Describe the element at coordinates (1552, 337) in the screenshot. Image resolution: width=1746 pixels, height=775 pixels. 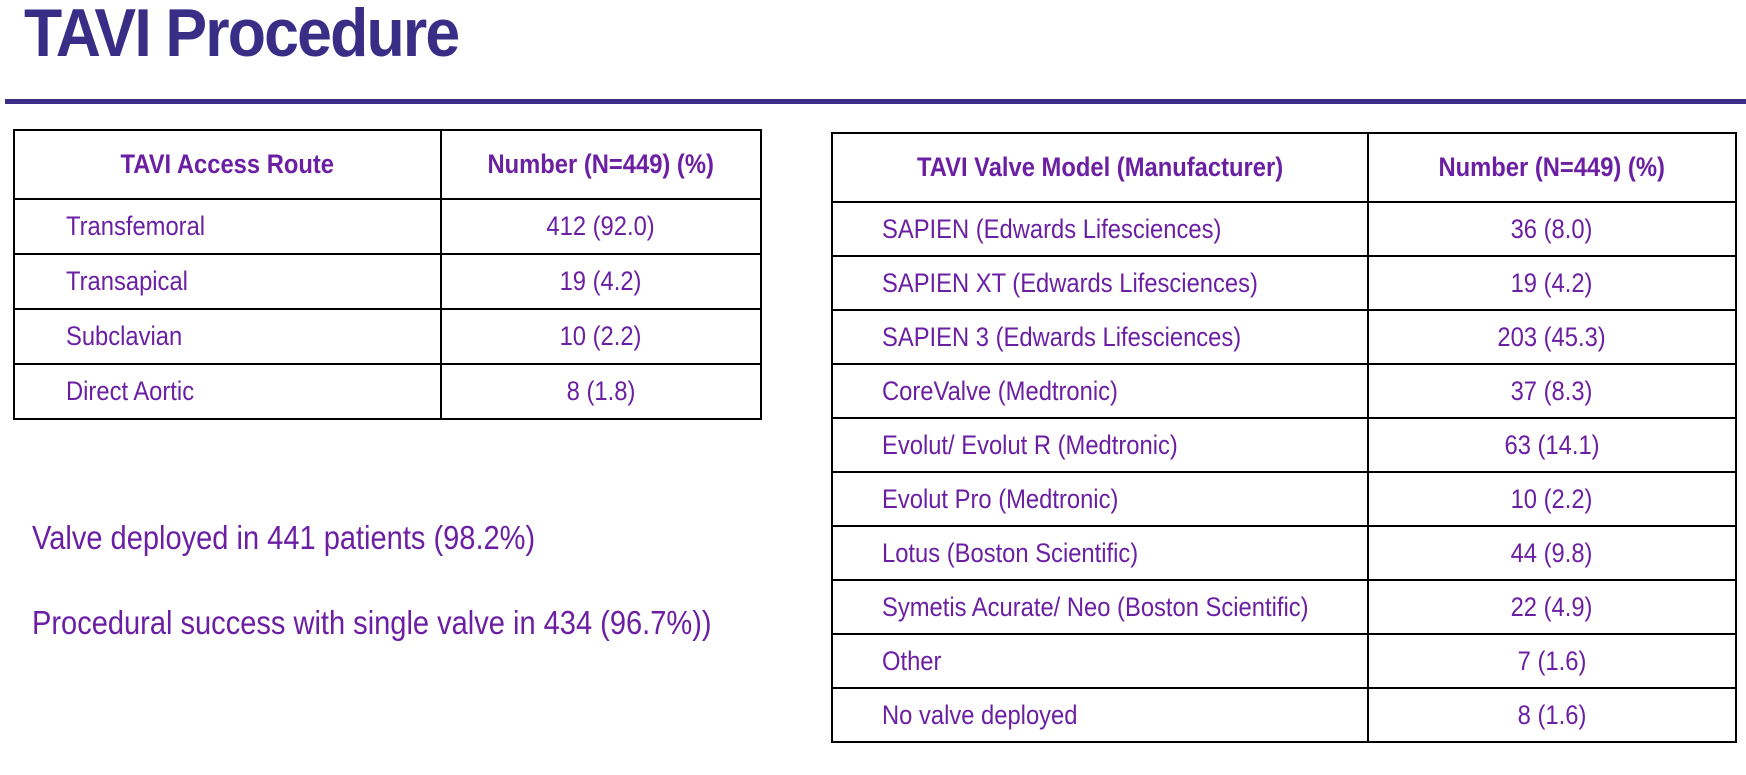
I see `number-cell: 203 (45.3)` at that location.